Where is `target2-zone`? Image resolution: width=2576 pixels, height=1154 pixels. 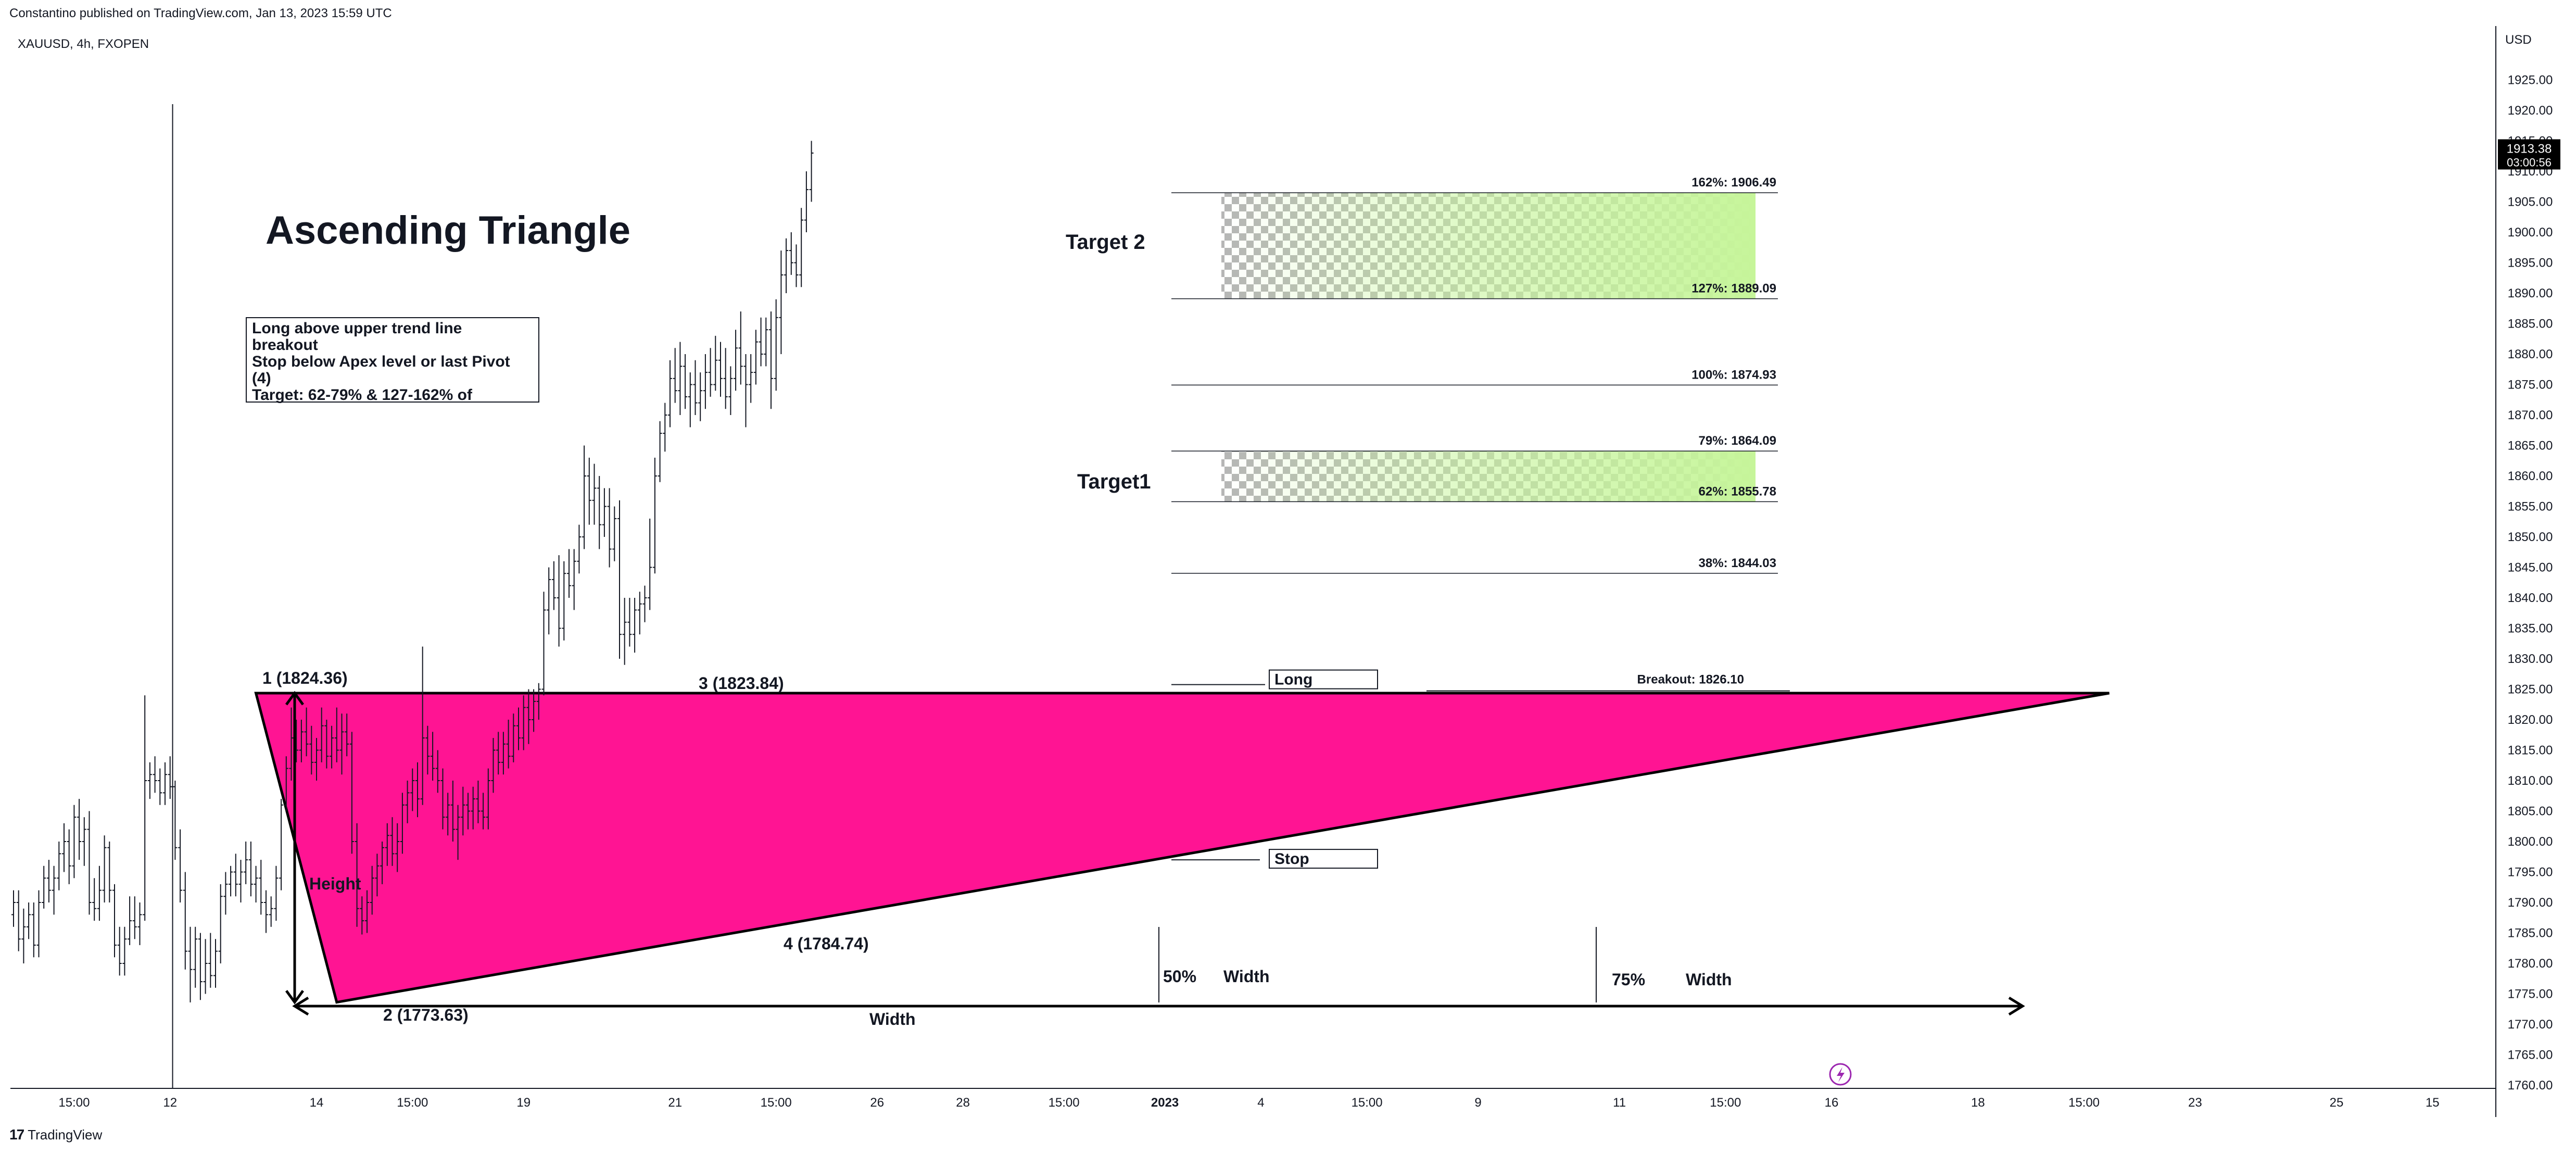
target2-zone is located at coordinates (1488, 246).